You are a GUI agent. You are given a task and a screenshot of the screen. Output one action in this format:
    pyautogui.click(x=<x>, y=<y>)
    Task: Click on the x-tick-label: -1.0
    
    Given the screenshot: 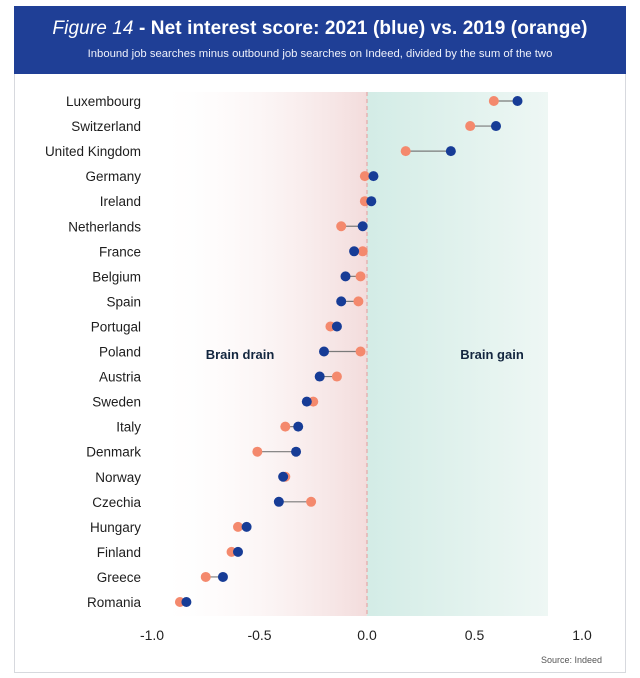 What is the action you would take?
    pyautogui.click(x=152, y=635)
    